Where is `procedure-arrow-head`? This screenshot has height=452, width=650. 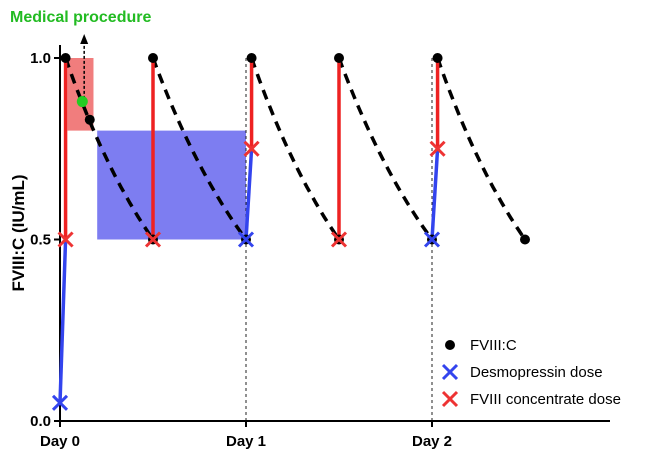
procedure-arrow-head is located at coordinates (84, 39).